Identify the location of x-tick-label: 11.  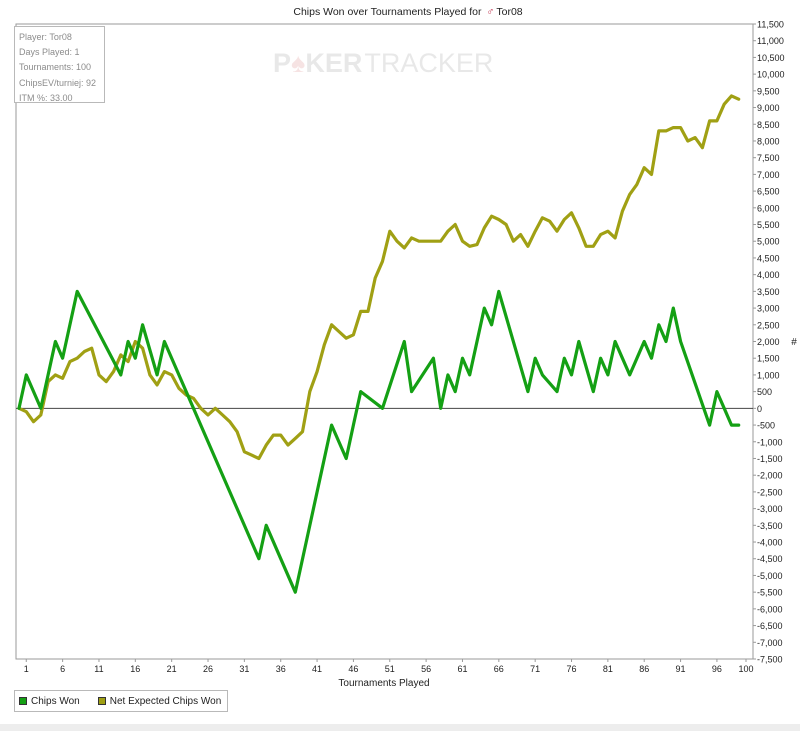
(98, 669).